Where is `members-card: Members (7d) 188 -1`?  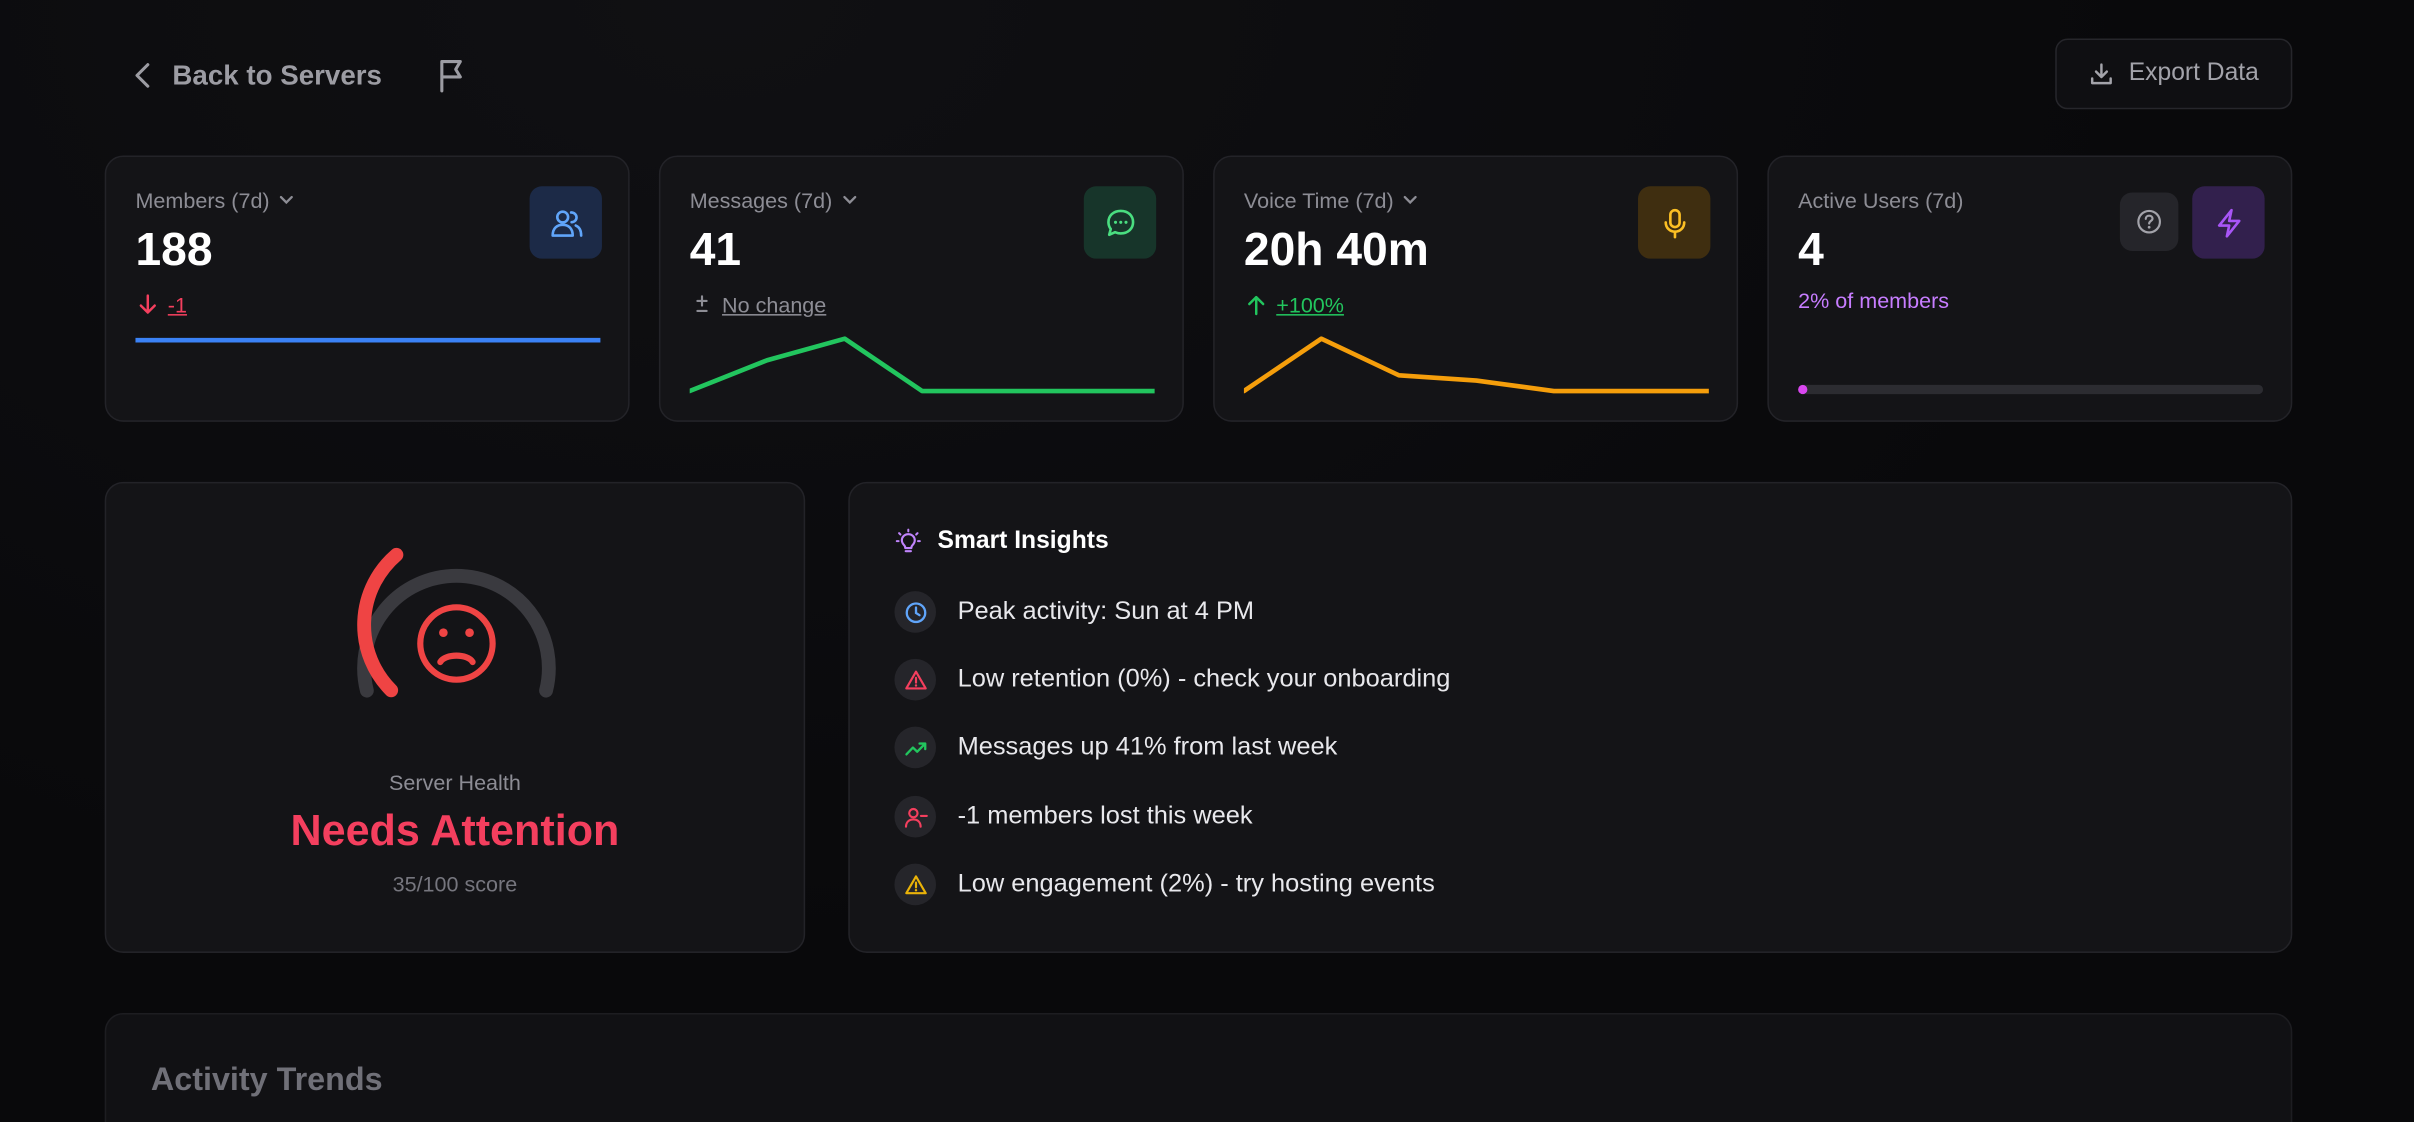 members-card: Members (7d) 188 -1 is located at coordinates (367, 288).